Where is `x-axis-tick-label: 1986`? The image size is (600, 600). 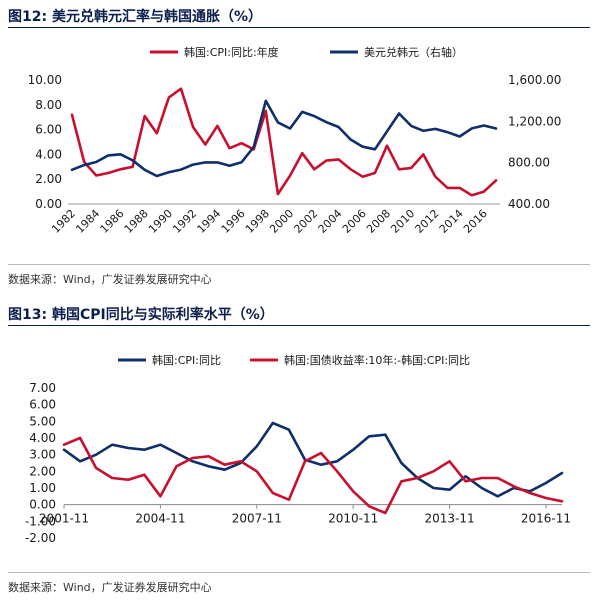
x-axis-tick-label: 1986 is located at coordinates (112, 221).